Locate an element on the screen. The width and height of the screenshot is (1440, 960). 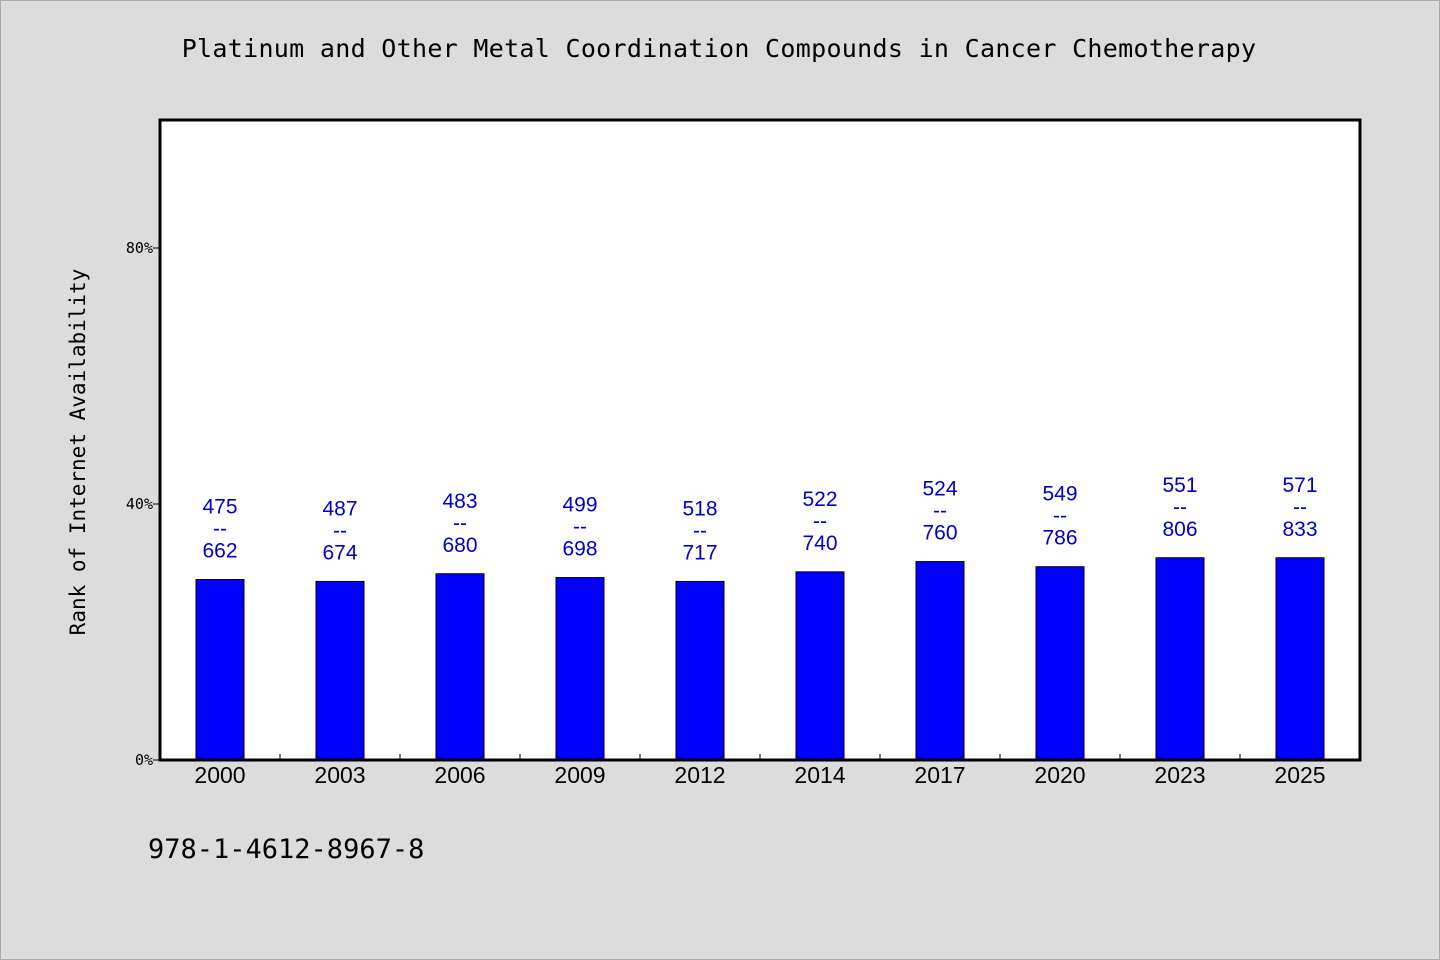
y-tick-label: 0% is located at coordinates (144, 760).